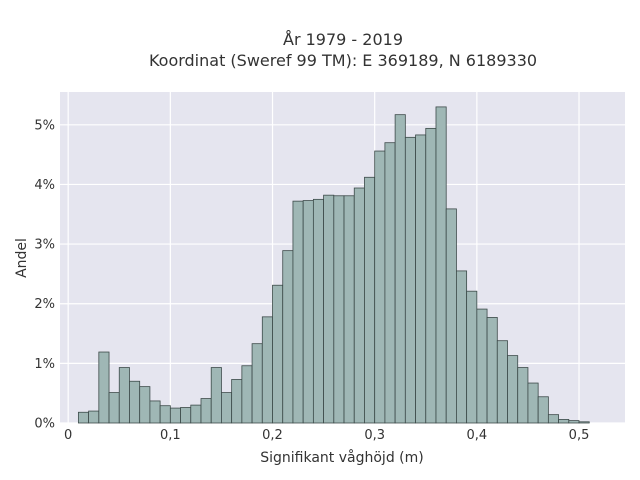 Image resolution: width=640 pixels, height=480 pixels. What do you see at coordinates (44, 424) in the screenshot?
I see `y-tick-label: 0%` at bounding box center [44, 424].